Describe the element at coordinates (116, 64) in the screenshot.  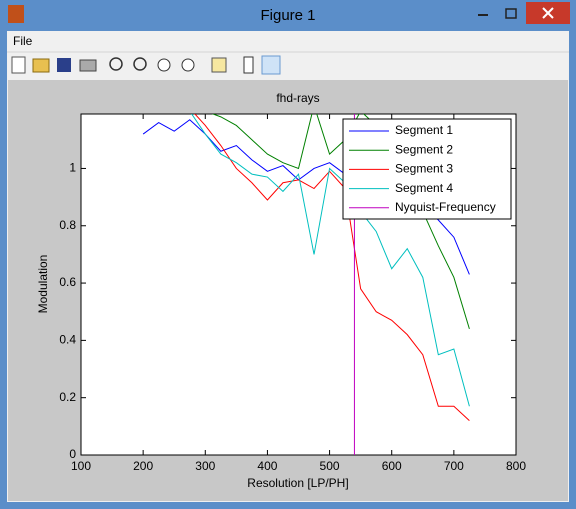
I see `tool-zoom-in` at that location.